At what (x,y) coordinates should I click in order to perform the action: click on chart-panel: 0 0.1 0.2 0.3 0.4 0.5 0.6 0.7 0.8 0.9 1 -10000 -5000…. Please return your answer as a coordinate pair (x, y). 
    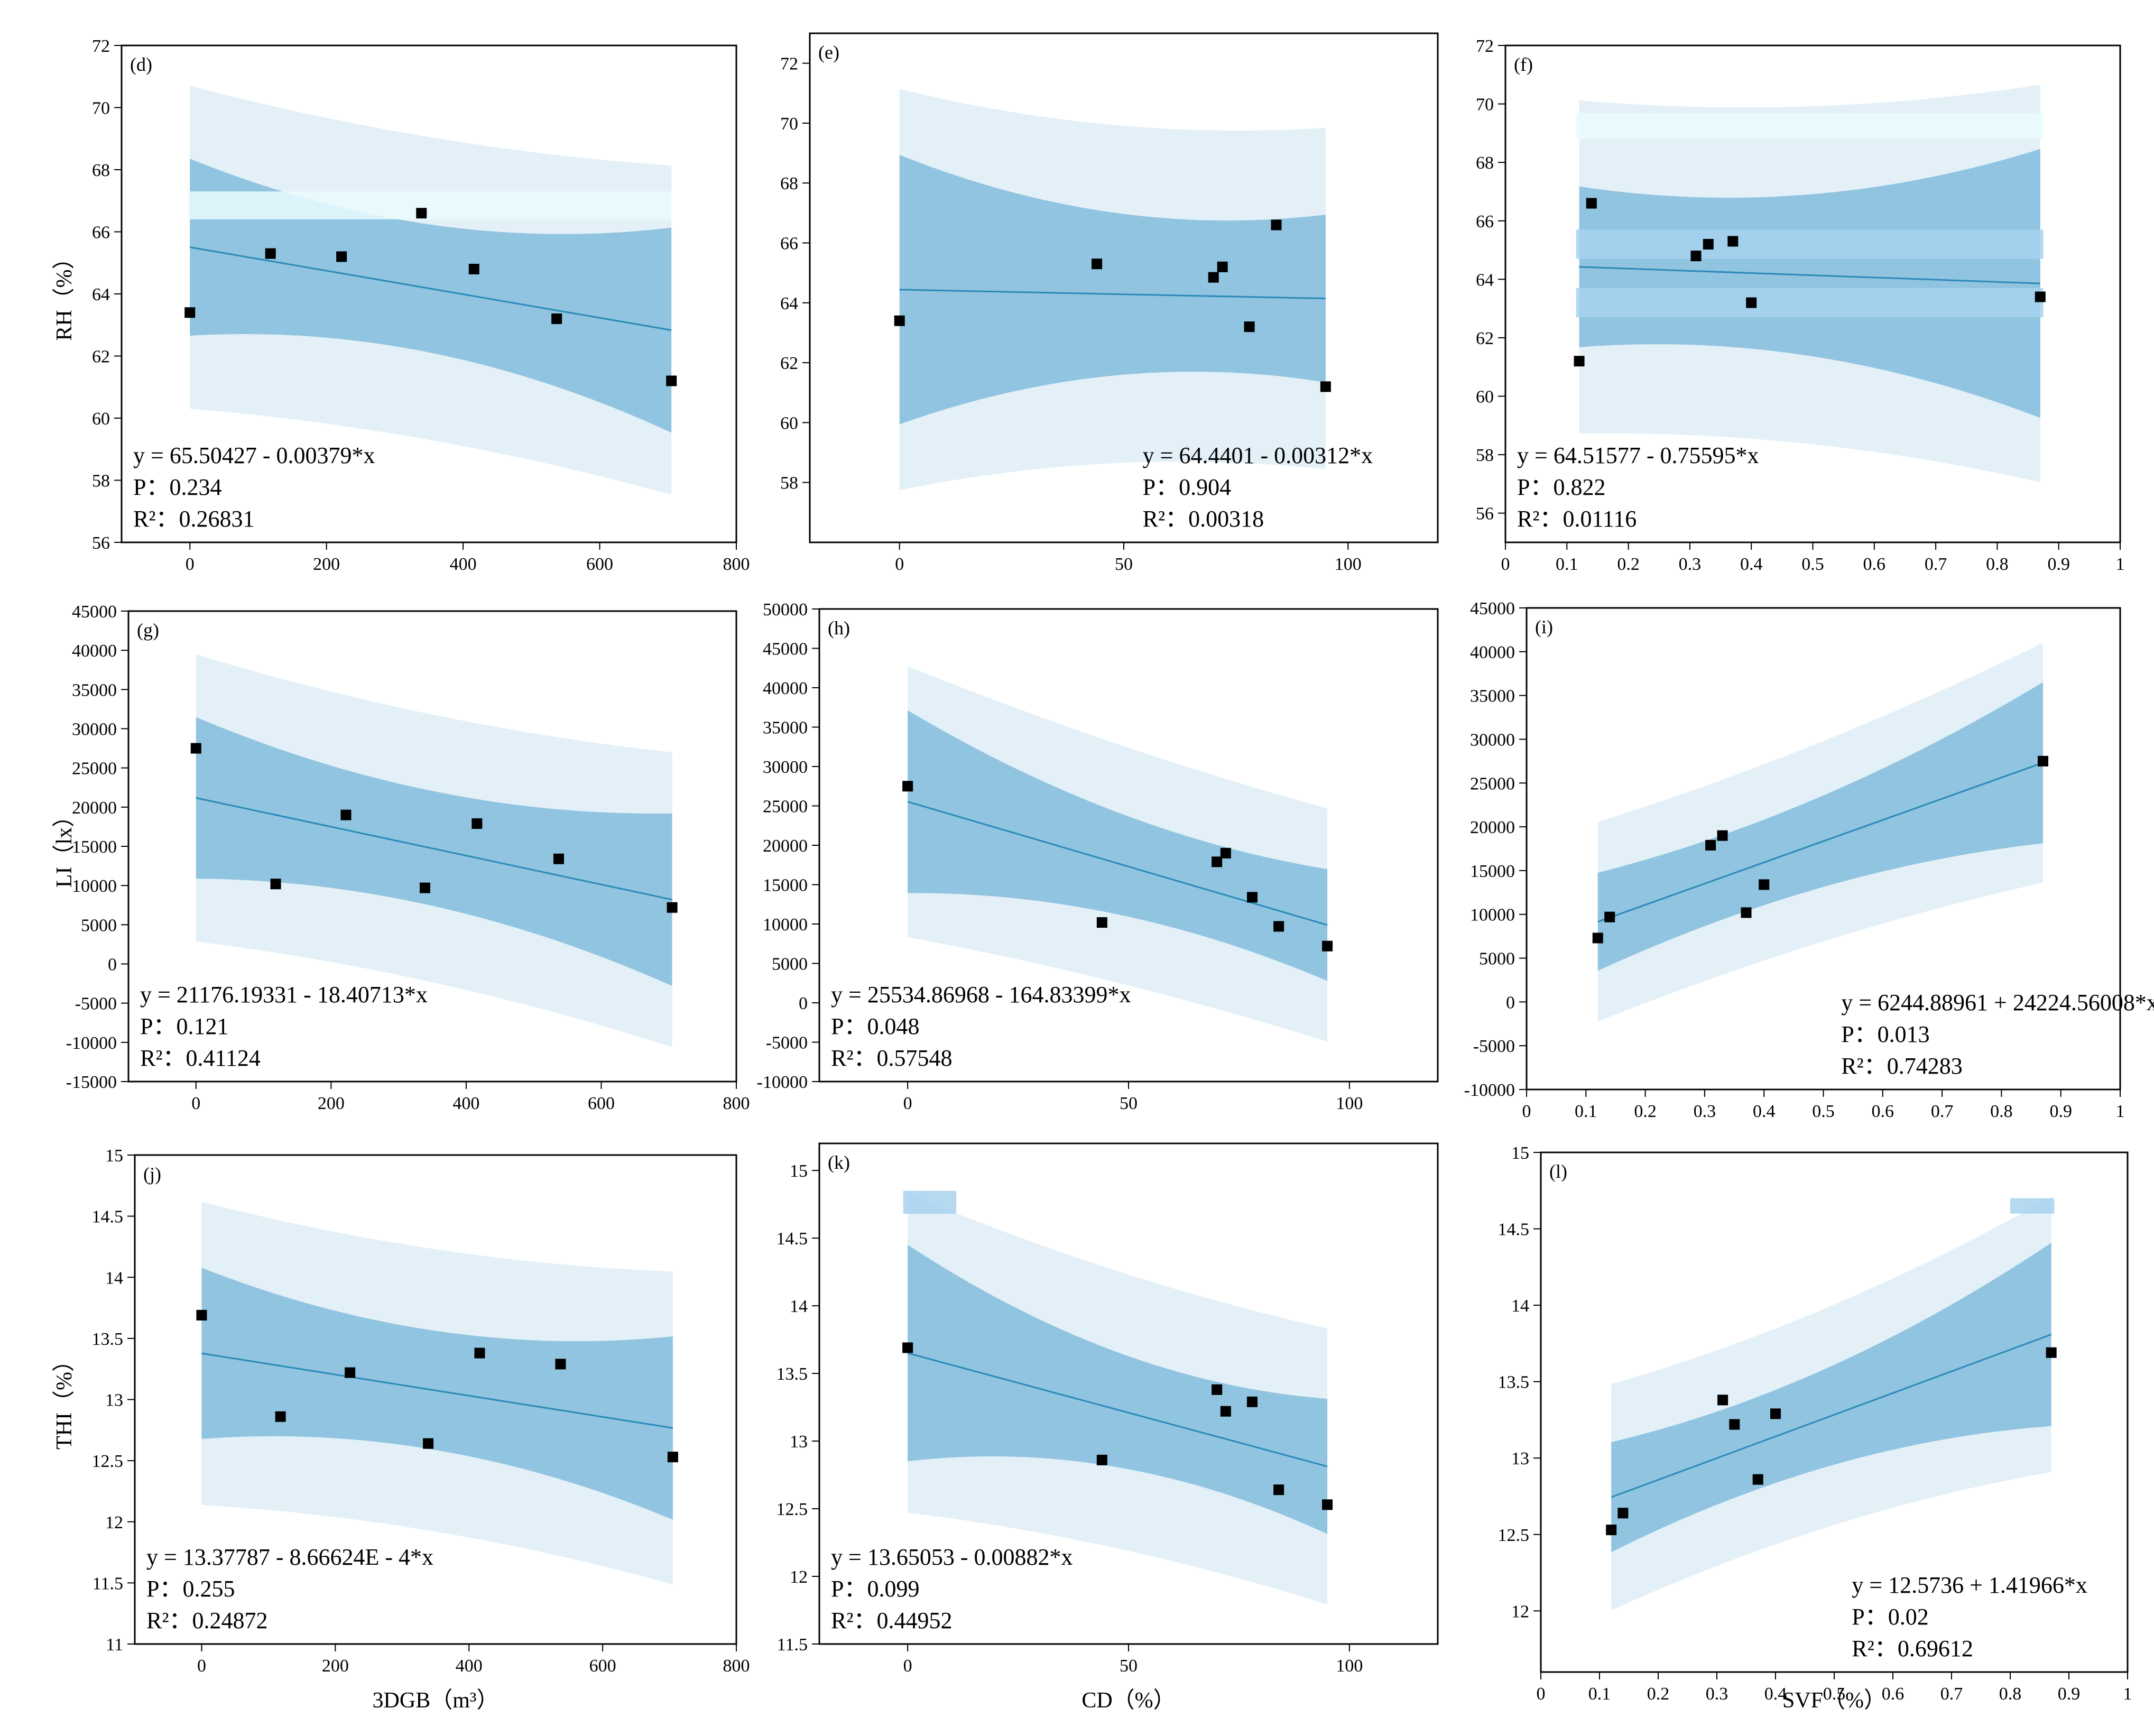
    Looking at the image, I should click on (1809, 860).